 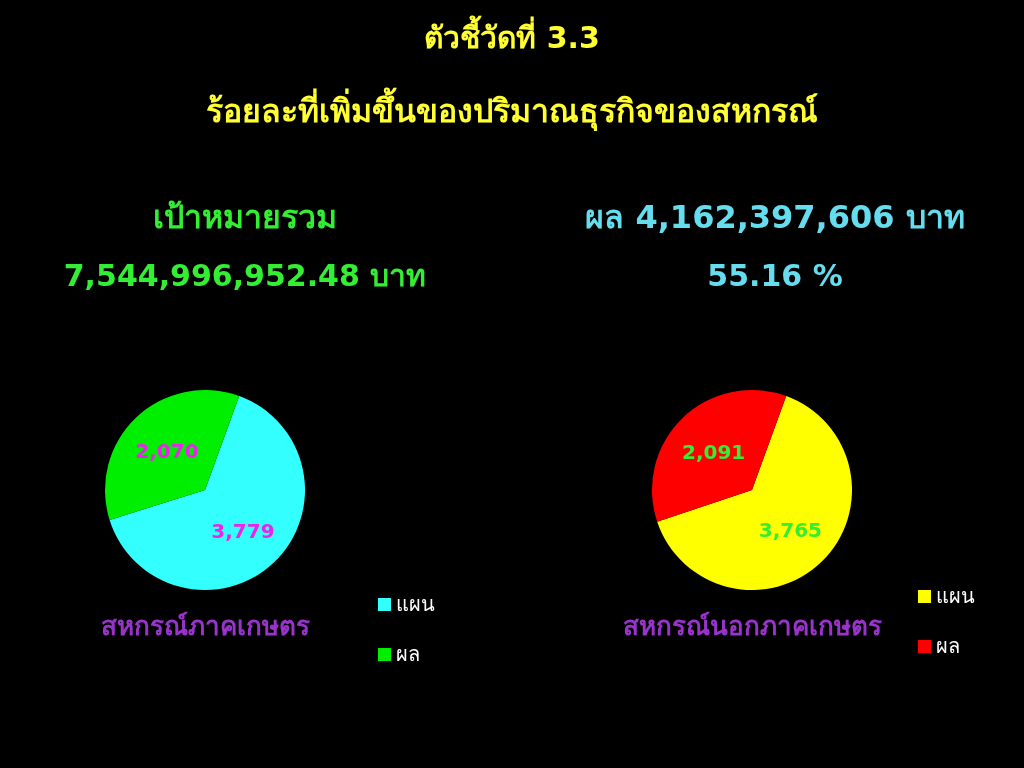 What do you see at coordinates (245, 275) in the screenshot?
I see `text: 7,544,996,952.48 บาท` at bounding box center [245, 275].